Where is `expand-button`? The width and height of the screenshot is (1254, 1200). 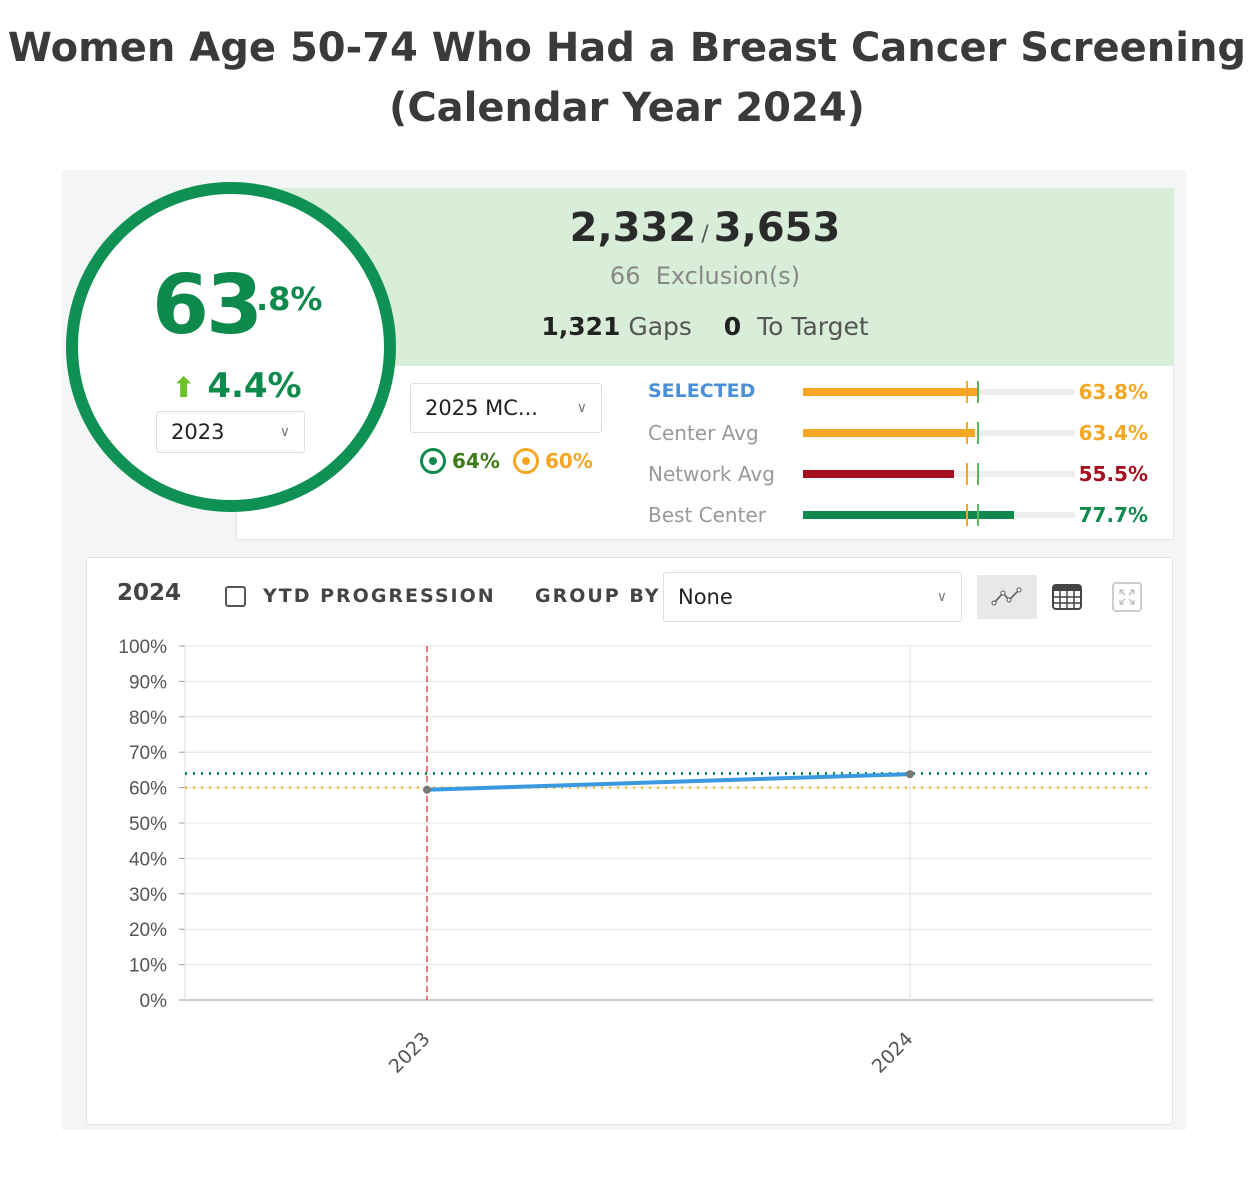 expand-button is located at coordinates (1127, 597).